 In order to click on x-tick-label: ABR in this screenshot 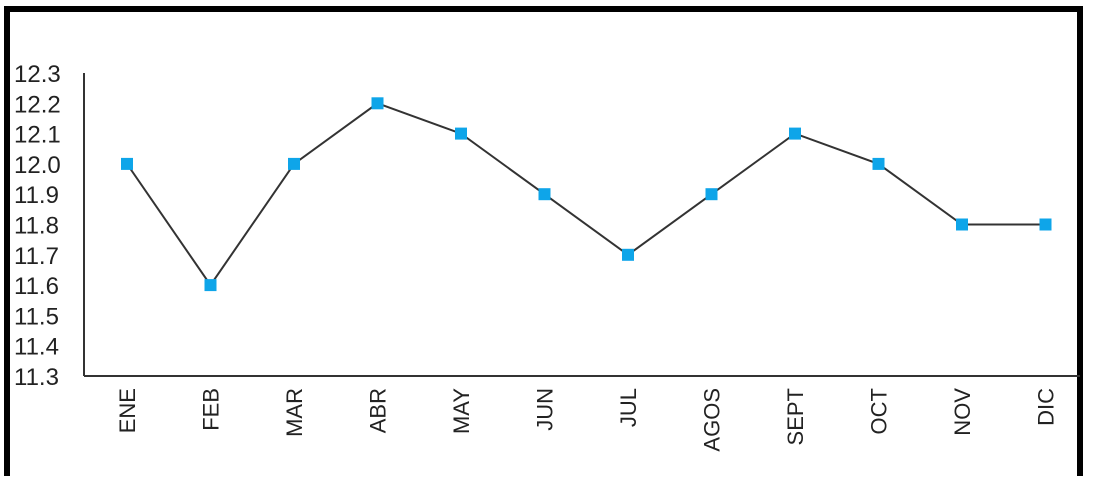, I will do `click(378, 410)`.